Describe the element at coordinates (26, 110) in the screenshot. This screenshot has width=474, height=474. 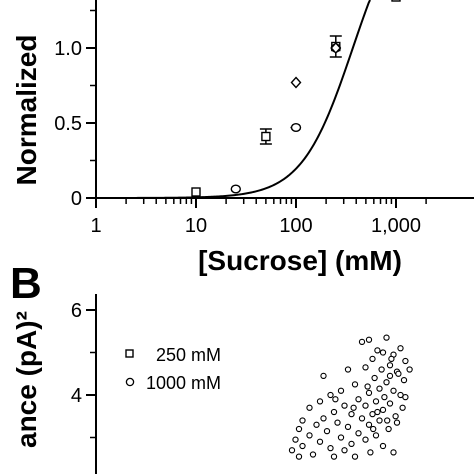
I see `panel-a-y-axis-label: Normalized` at that location.